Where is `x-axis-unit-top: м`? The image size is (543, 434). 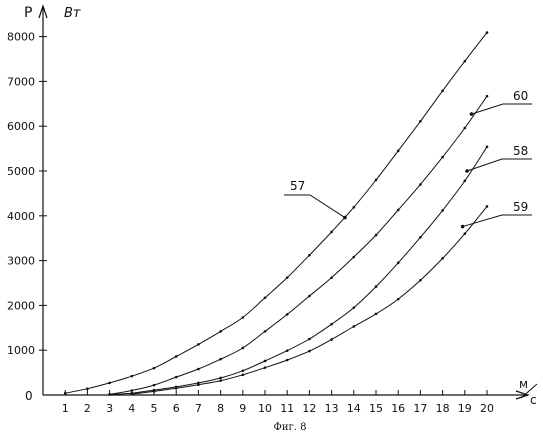
x-axis-unit-top: м is located at coordinates (523, 384).